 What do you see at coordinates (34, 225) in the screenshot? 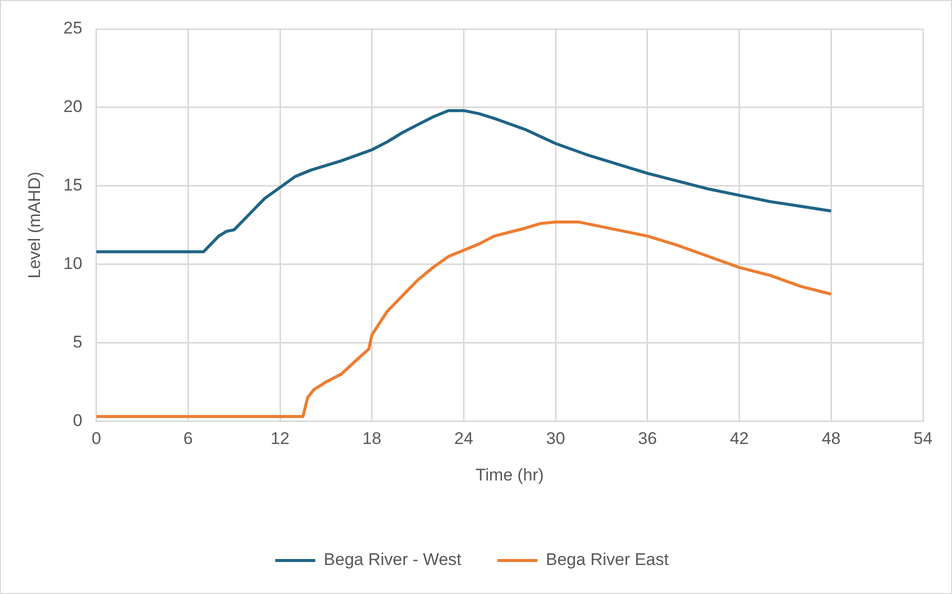
I see `y-axis-title: Level (mAHD)` at bounding box center [34, 225].